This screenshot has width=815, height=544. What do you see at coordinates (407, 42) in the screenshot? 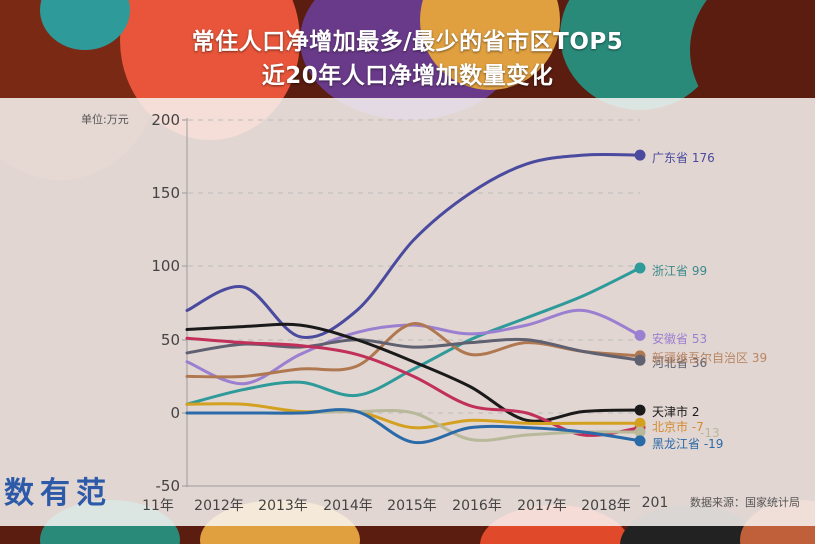
I see `chart-title: 常住人口净增加最多/最少的省市区TOP5` at bounding box center [407, 42].